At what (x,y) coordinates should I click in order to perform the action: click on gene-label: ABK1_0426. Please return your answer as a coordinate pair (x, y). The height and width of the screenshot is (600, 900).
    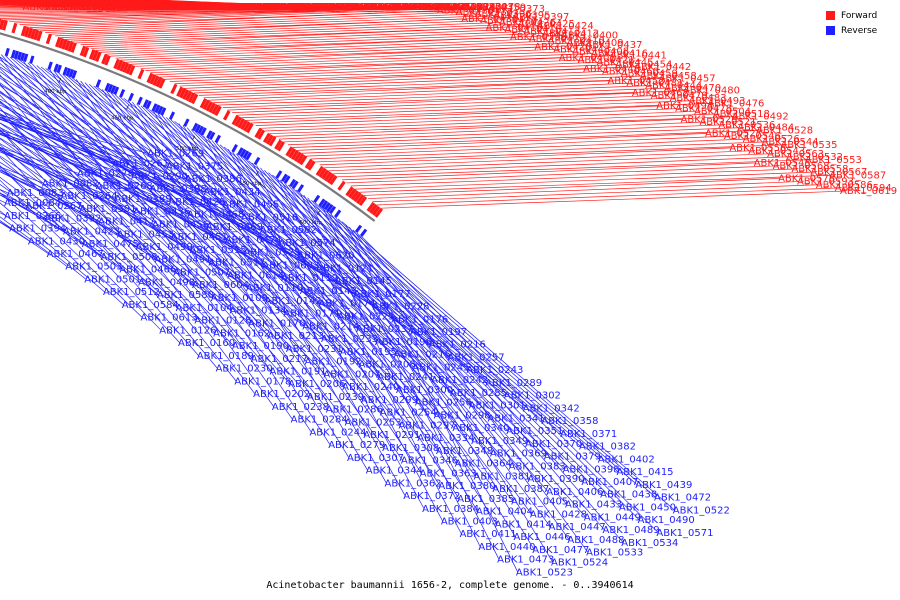
    Looking at the image, I should click on (527, 22).